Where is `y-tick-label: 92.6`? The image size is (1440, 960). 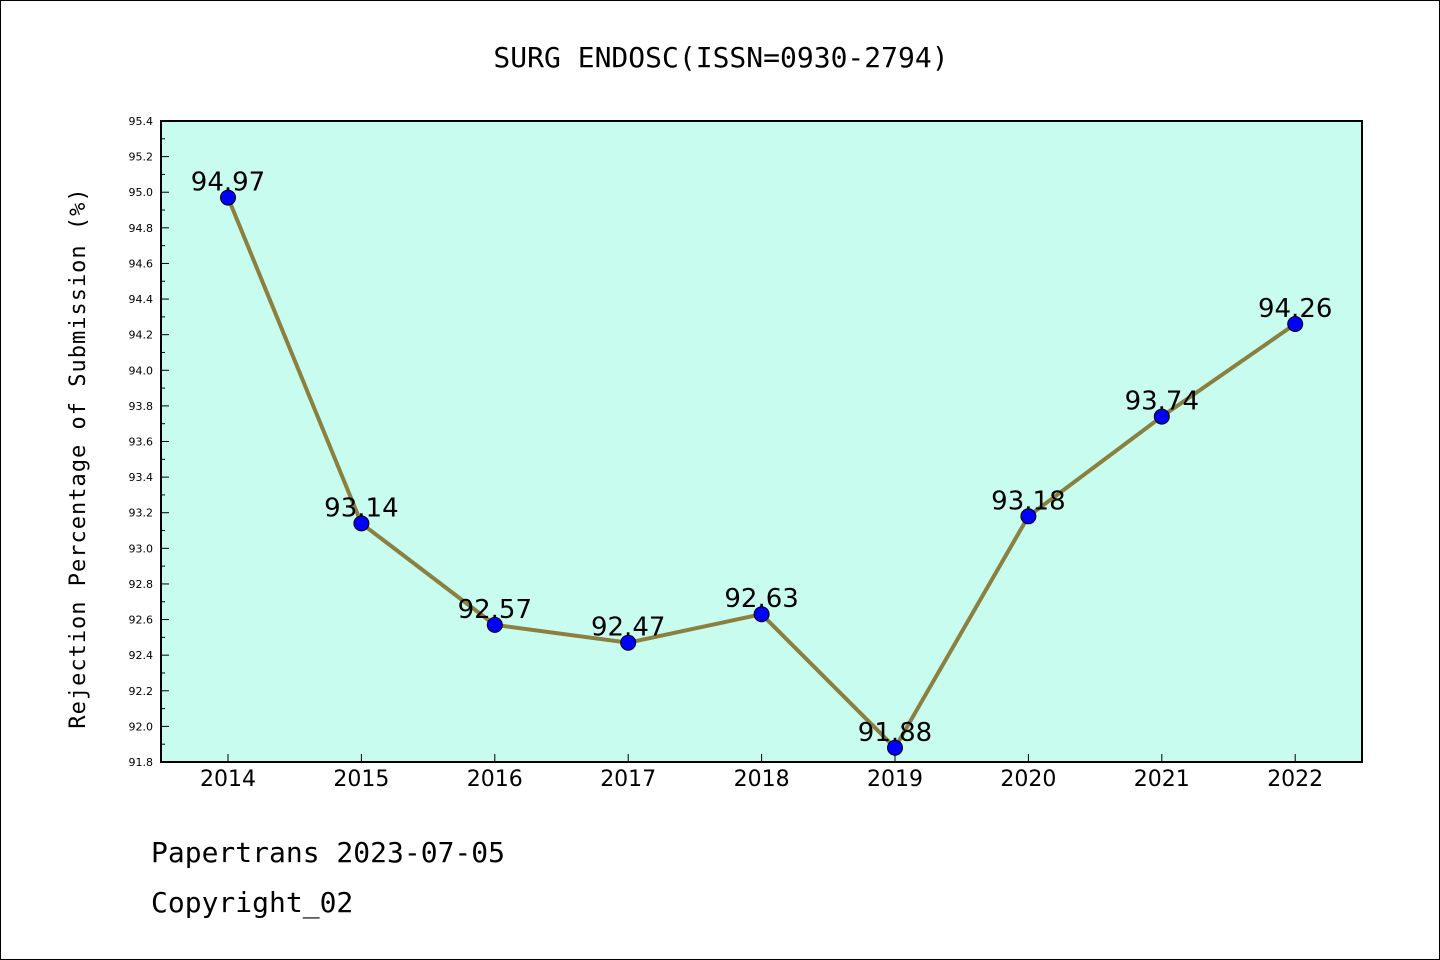
y-tick-label: 92.6 is located at coordinates (141, 620).